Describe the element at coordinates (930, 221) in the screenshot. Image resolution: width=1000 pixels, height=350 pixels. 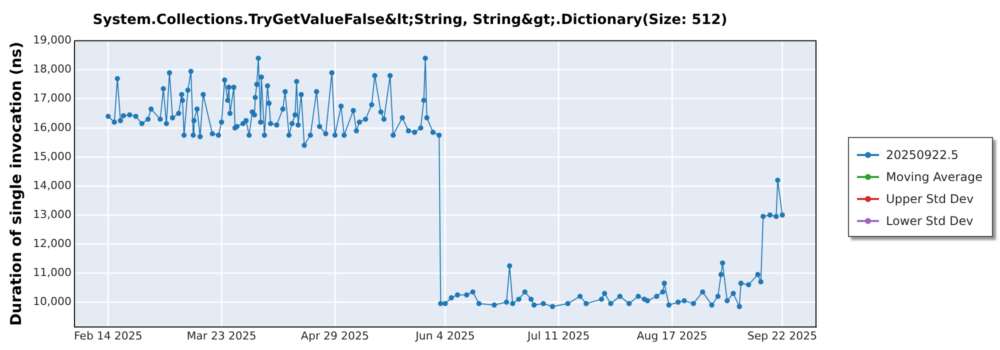
I see `legend-label: Lower Std Dev` at that location.